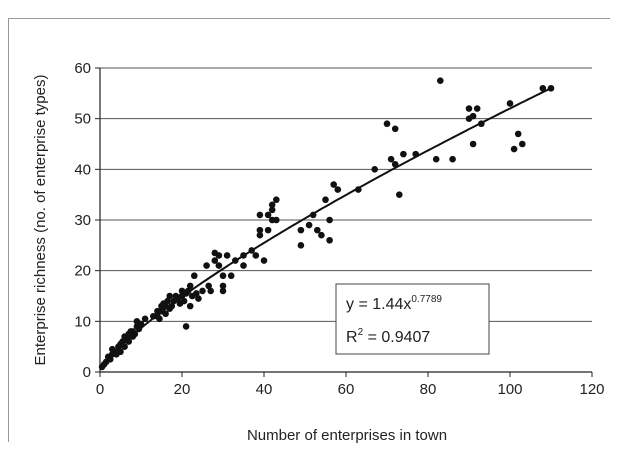 The width and height of the screenshot is (621, 451). I want to click on equation-text: y = 1.44x0.7789, so click(394, 303).